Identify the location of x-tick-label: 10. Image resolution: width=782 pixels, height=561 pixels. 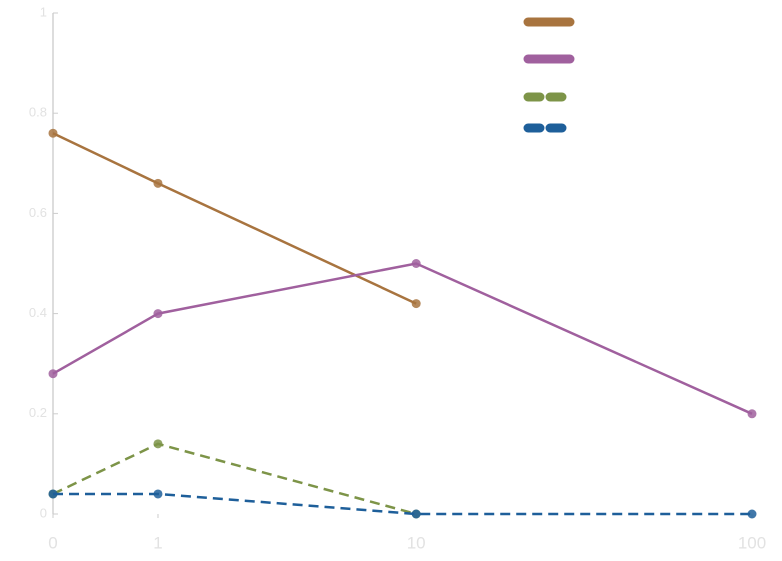
(416, 542).